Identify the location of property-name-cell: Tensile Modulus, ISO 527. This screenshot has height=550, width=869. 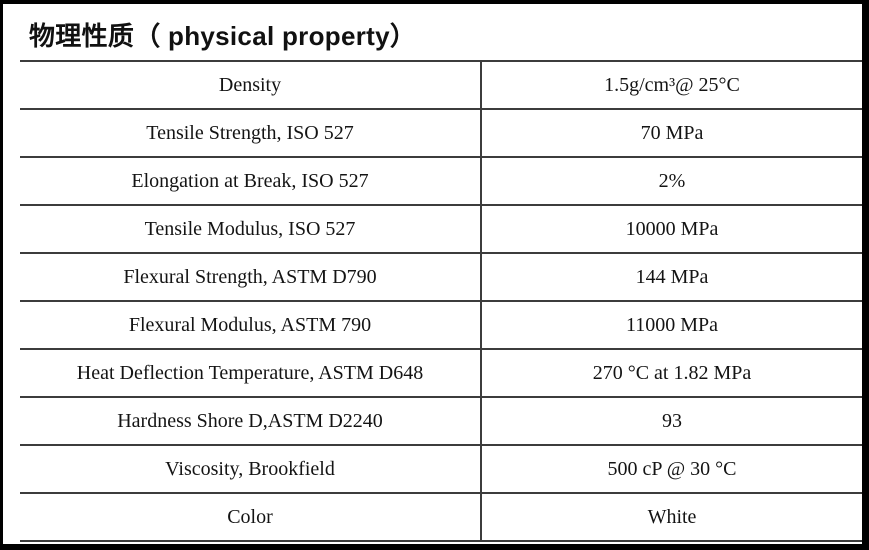
(251, 229).